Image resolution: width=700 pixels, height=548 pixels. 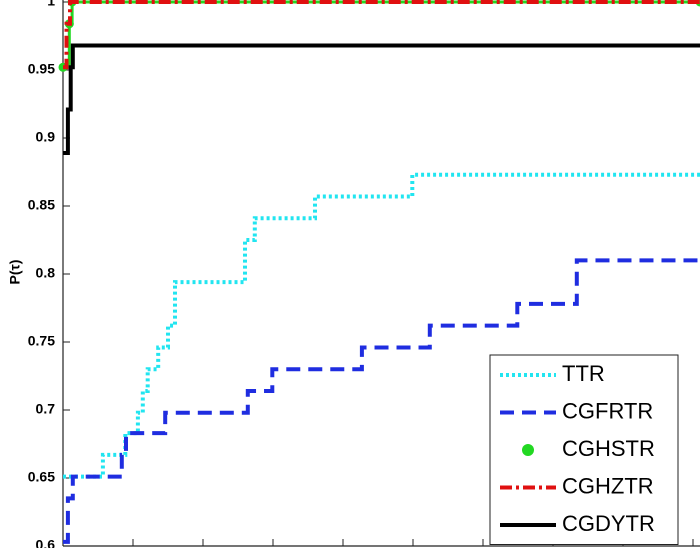 I want to click on y-tick-label: 0.8, so click(x=46, y=273).